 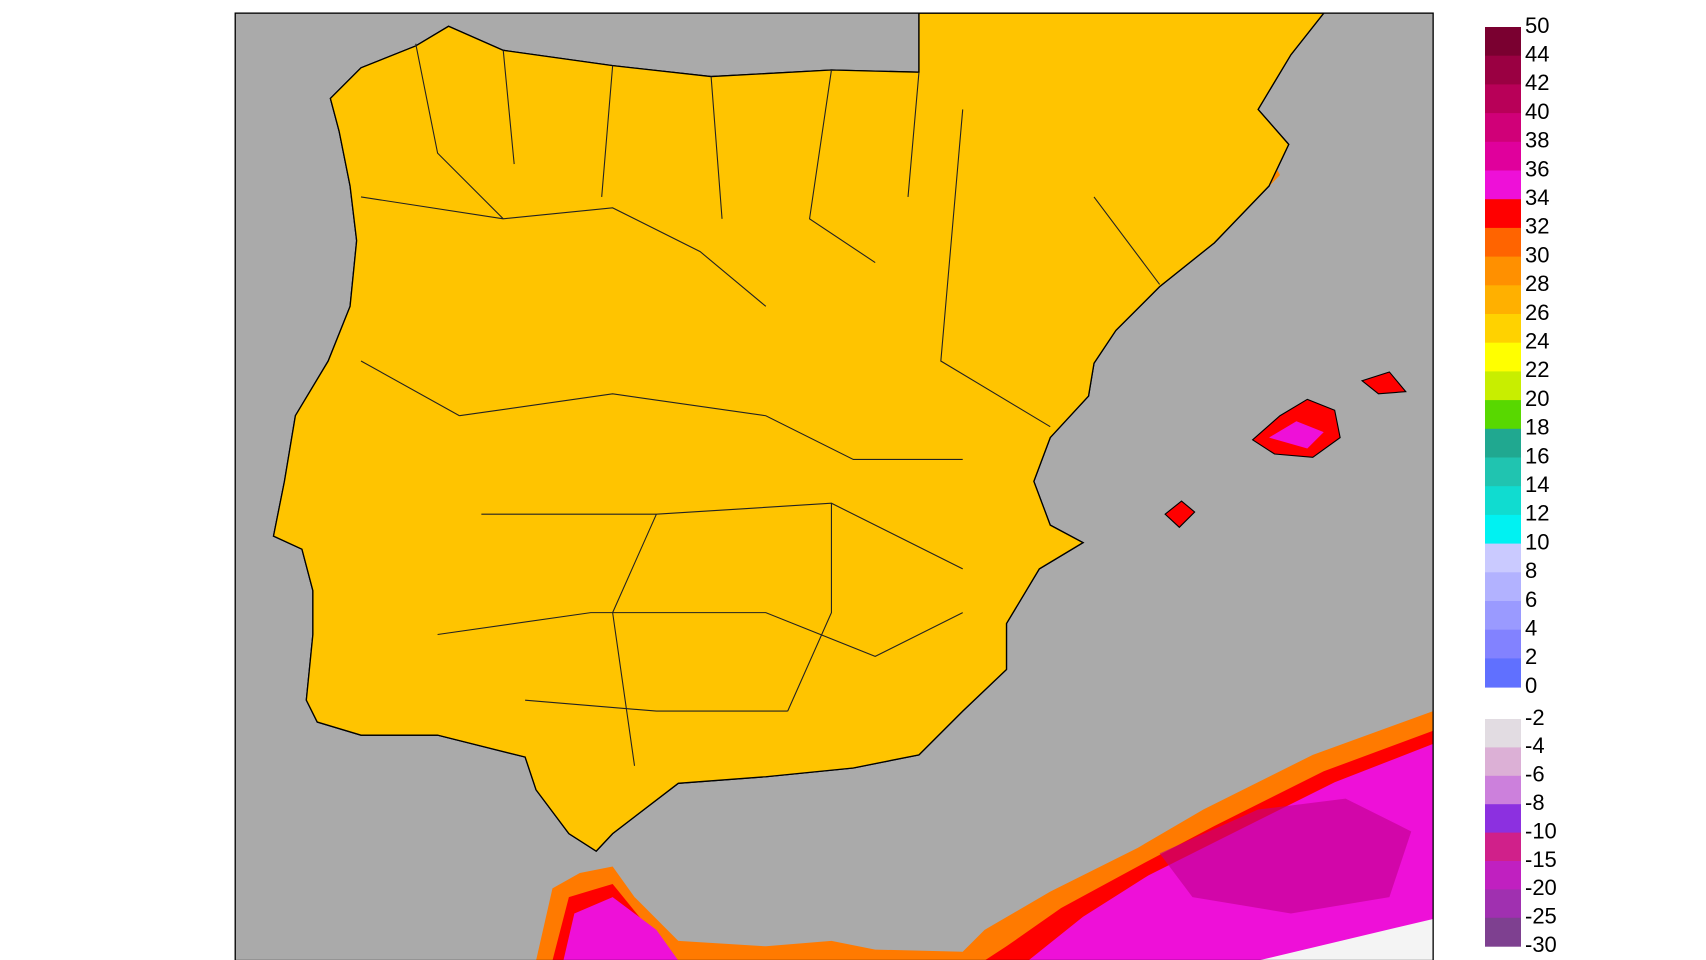 What do you see at coordinates (1383, 383) in the screenshot?
I see `menorca` at bounding box center [1383, 383].